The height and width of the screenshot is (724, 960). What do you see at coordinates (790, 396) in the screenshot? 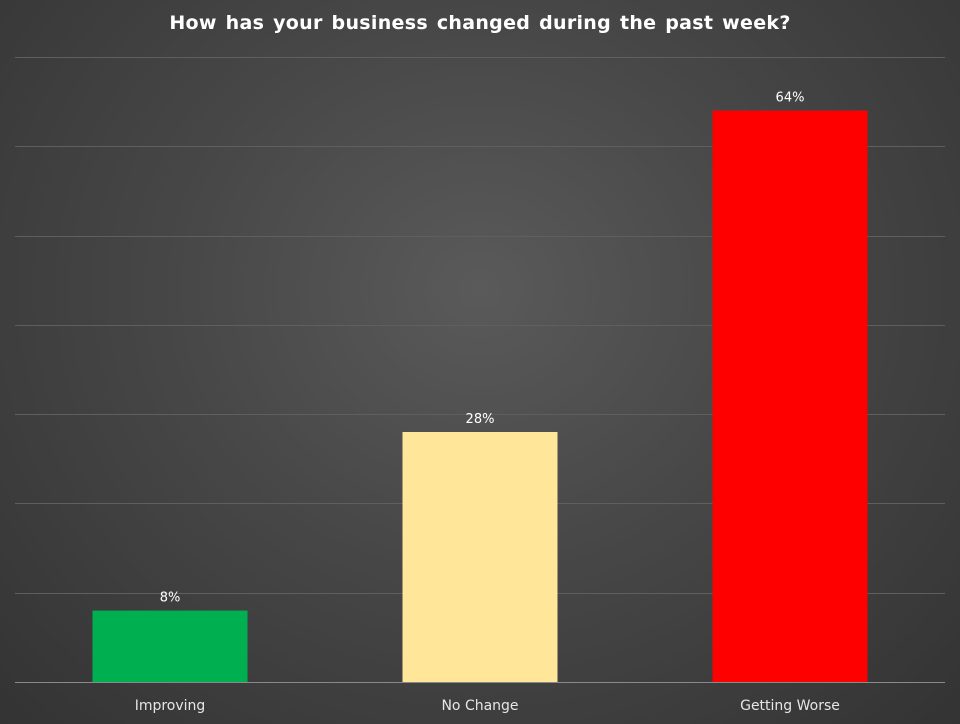
I see `bar-getting-worse` at bounding box center [790, 396].